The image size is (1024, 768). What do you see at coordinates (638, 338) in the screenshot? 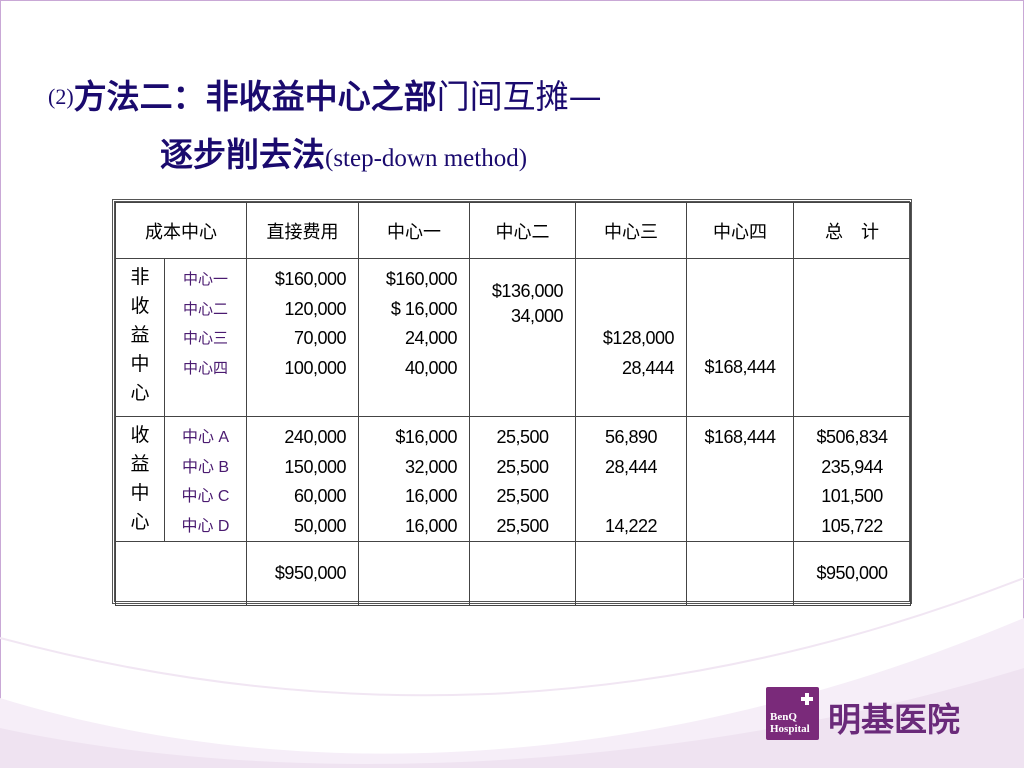
I see `cell-value: $128,000` at bounding box center [638, 338].